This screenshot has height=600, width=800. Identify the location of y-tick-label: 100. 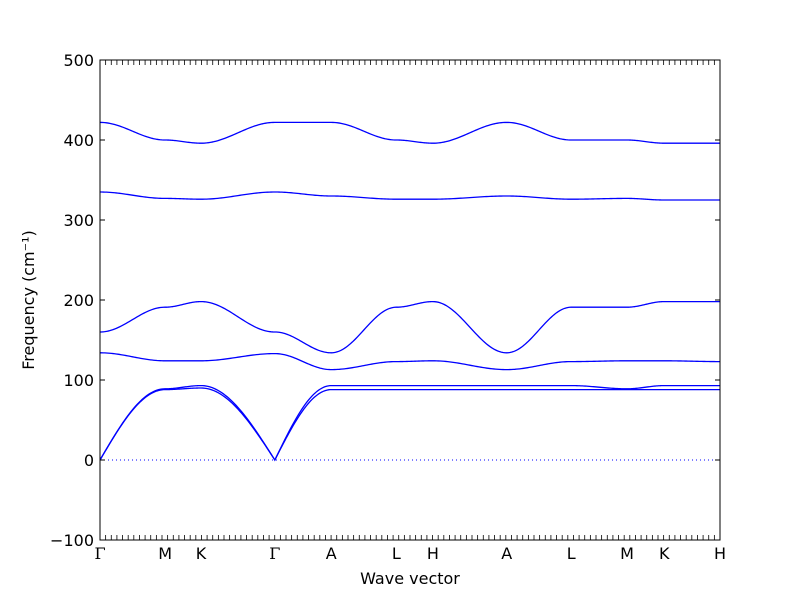
(78, 380).